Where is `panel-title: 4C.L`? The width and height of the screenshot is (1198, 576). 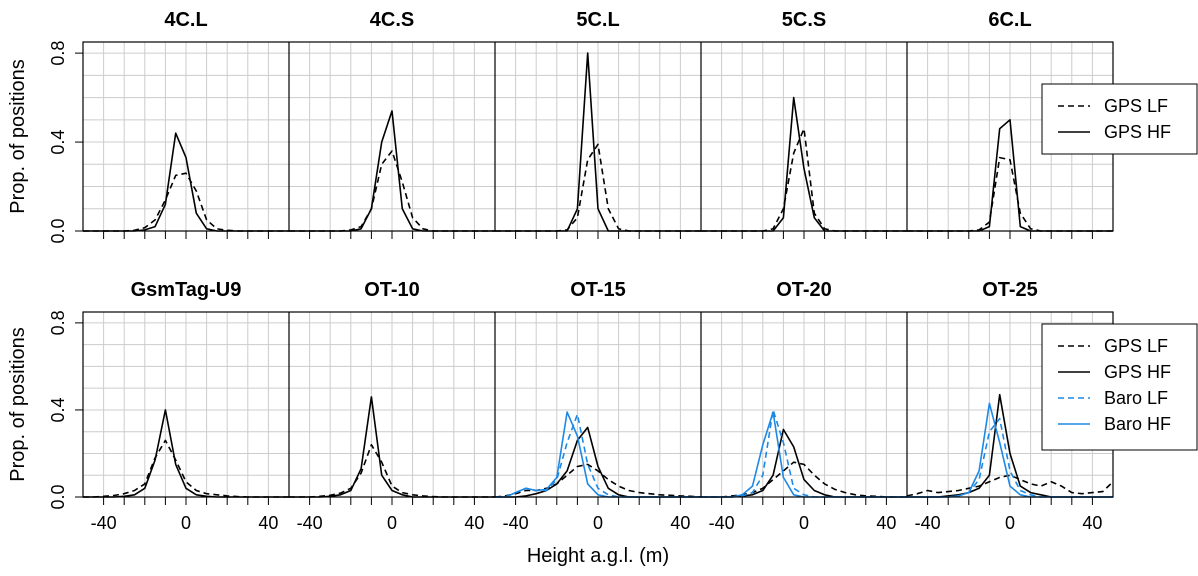 panel-title: 4C.L is located at coordinates (185, 20).